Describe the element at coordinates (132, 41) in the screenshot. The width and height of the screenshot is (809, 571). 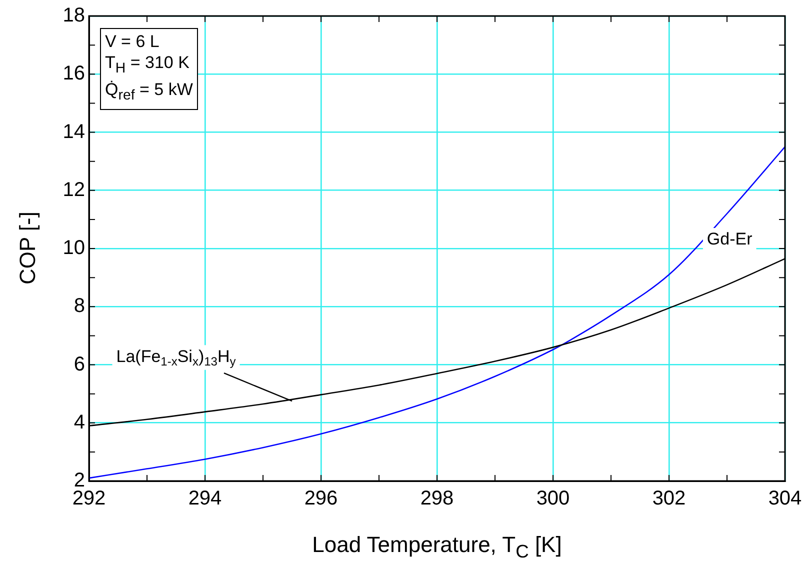
I see `annotation: V = 6 L` at that location.